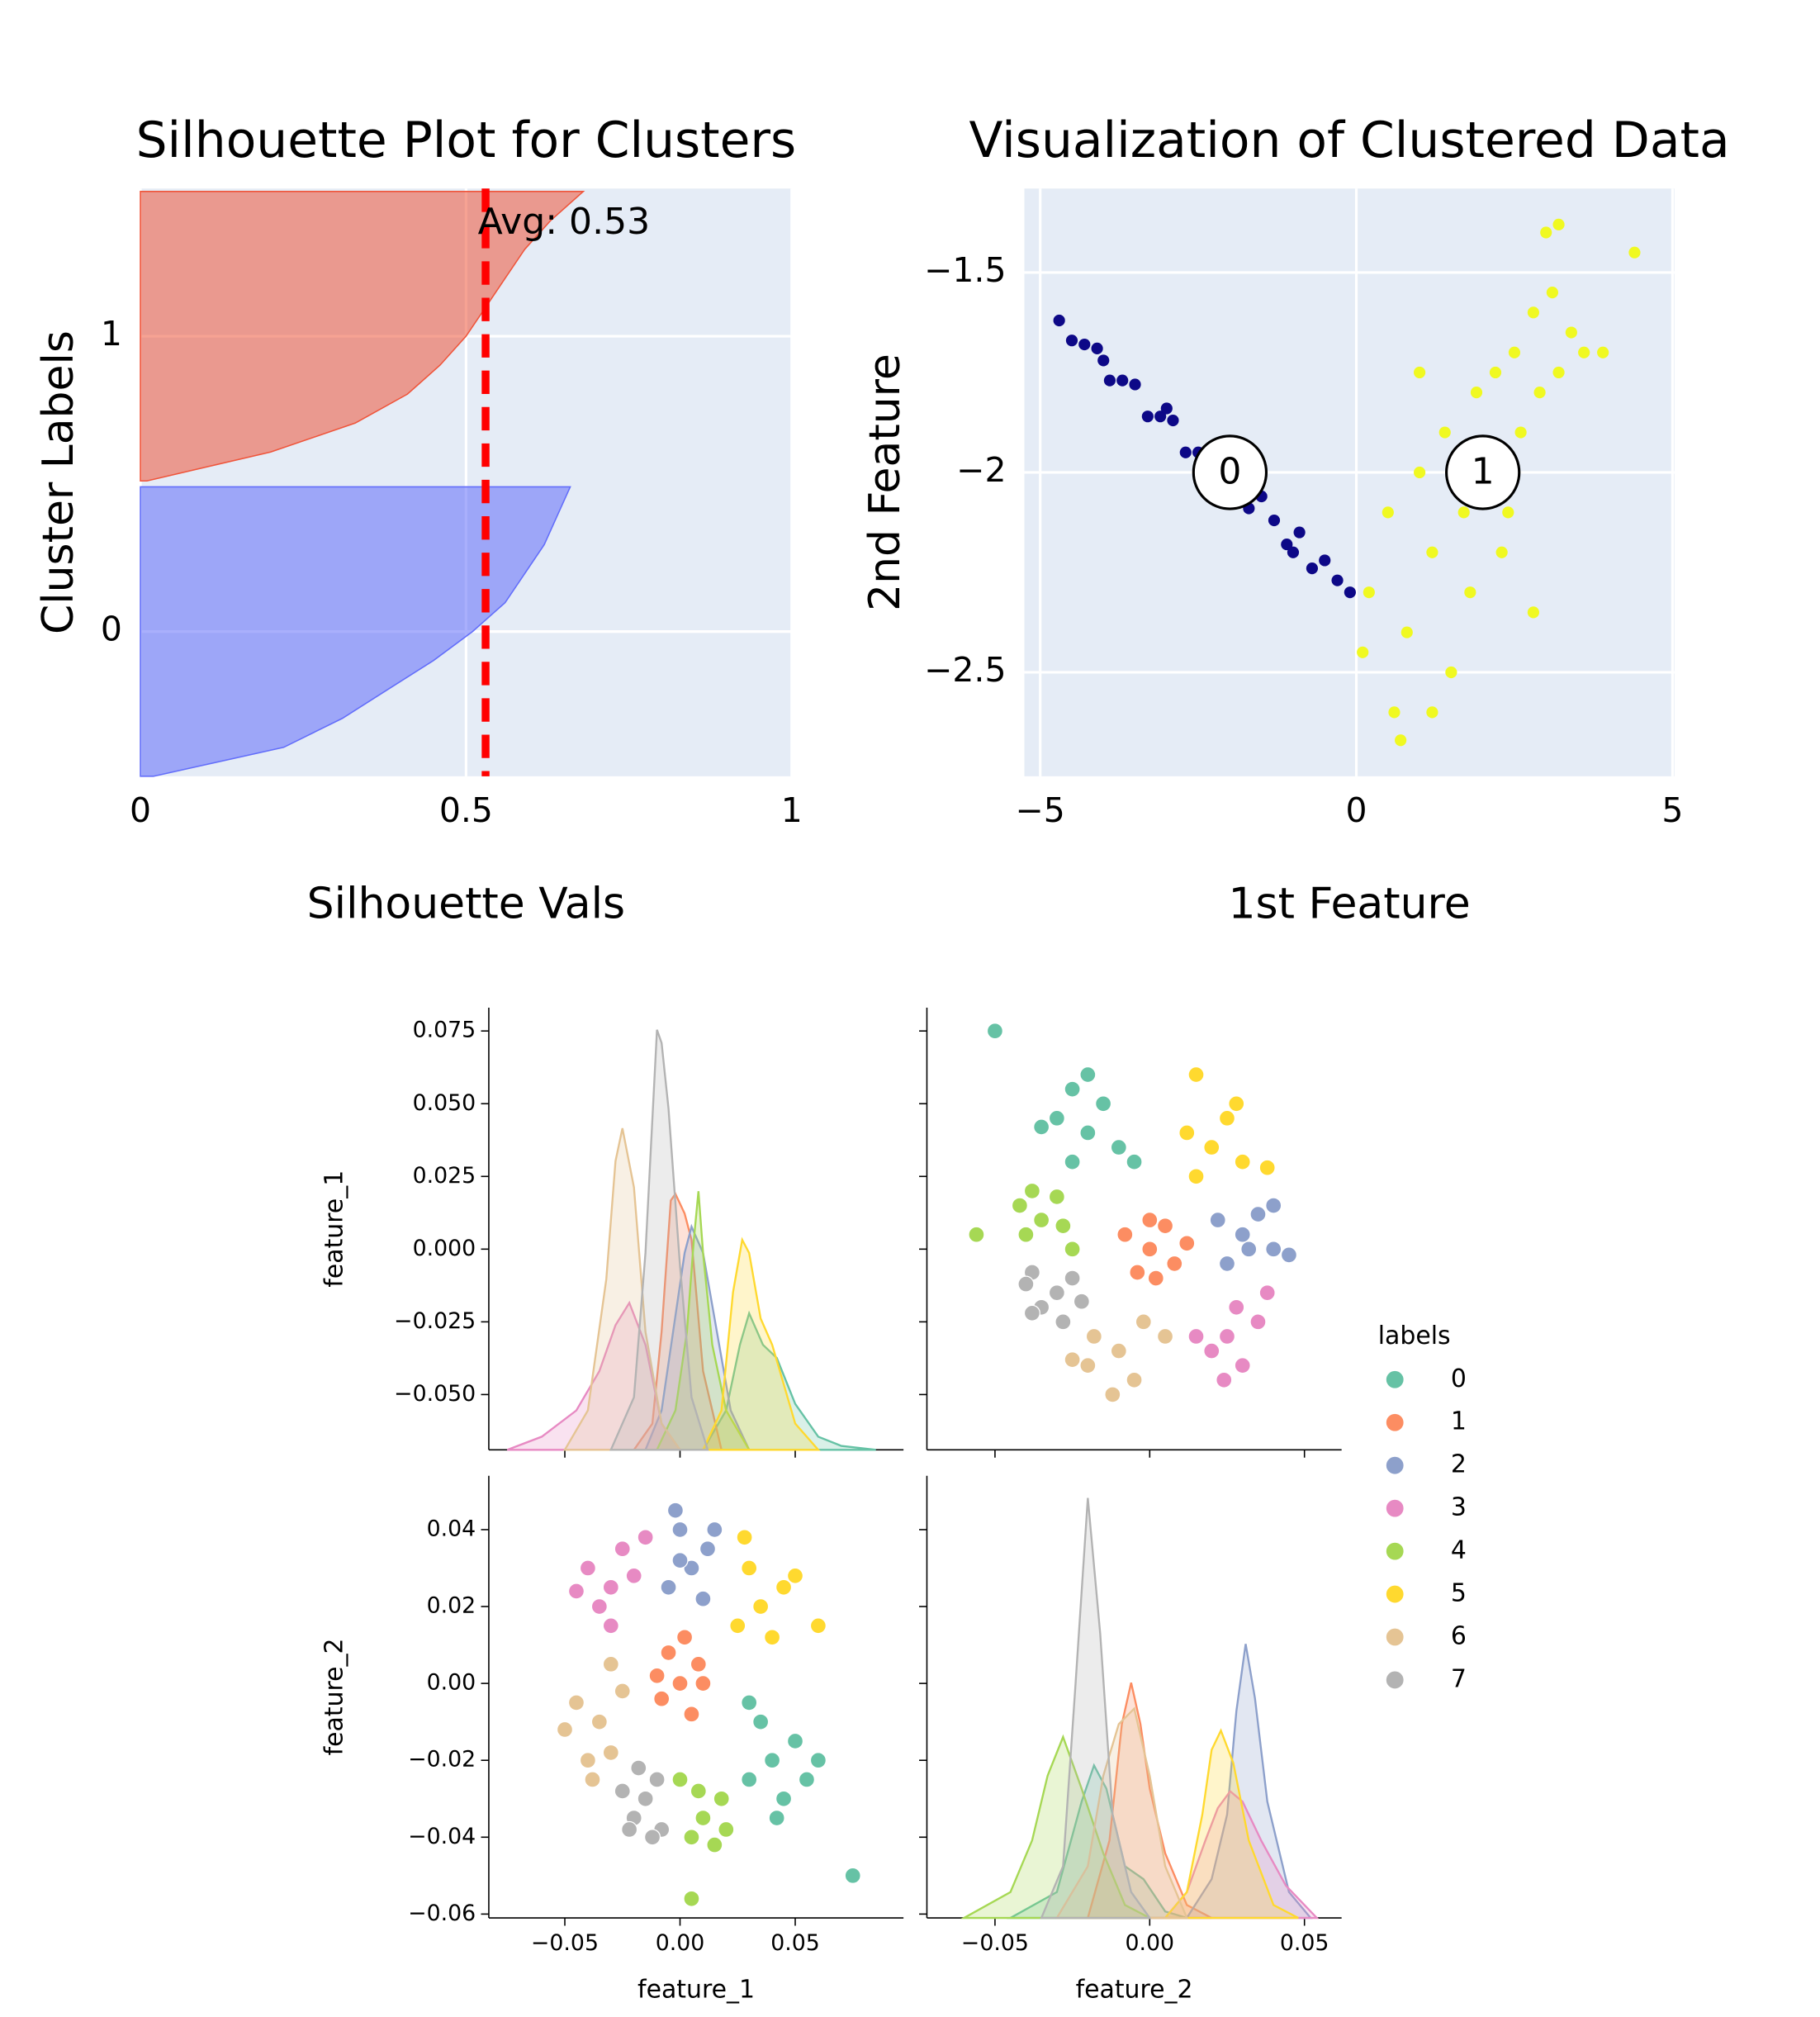 This screenshot has width=1820, height=2017. What do you see at coordinates (1459, 1636) in the screenshot?
I see `legend-label: 6` at bounding box center [1459, 1636].